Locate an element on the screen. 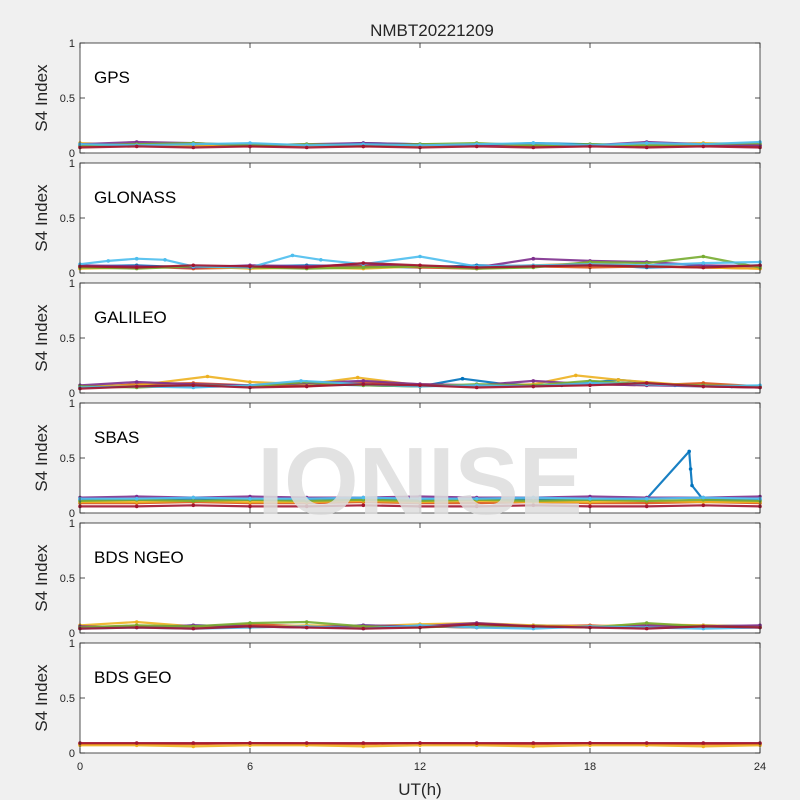  x-tick-label: 18 is located at coordinates (590, 767).